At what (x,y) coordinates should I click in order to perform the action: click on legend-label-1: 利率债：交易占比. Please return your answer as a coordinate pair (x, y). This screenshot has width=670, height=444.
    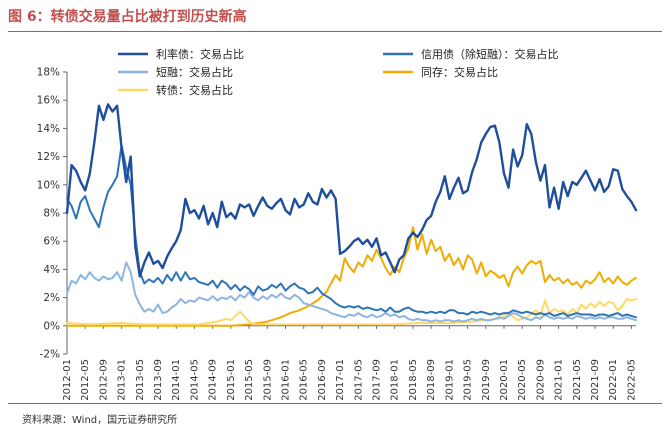
    Looking at the image, I should click on (200, 54).